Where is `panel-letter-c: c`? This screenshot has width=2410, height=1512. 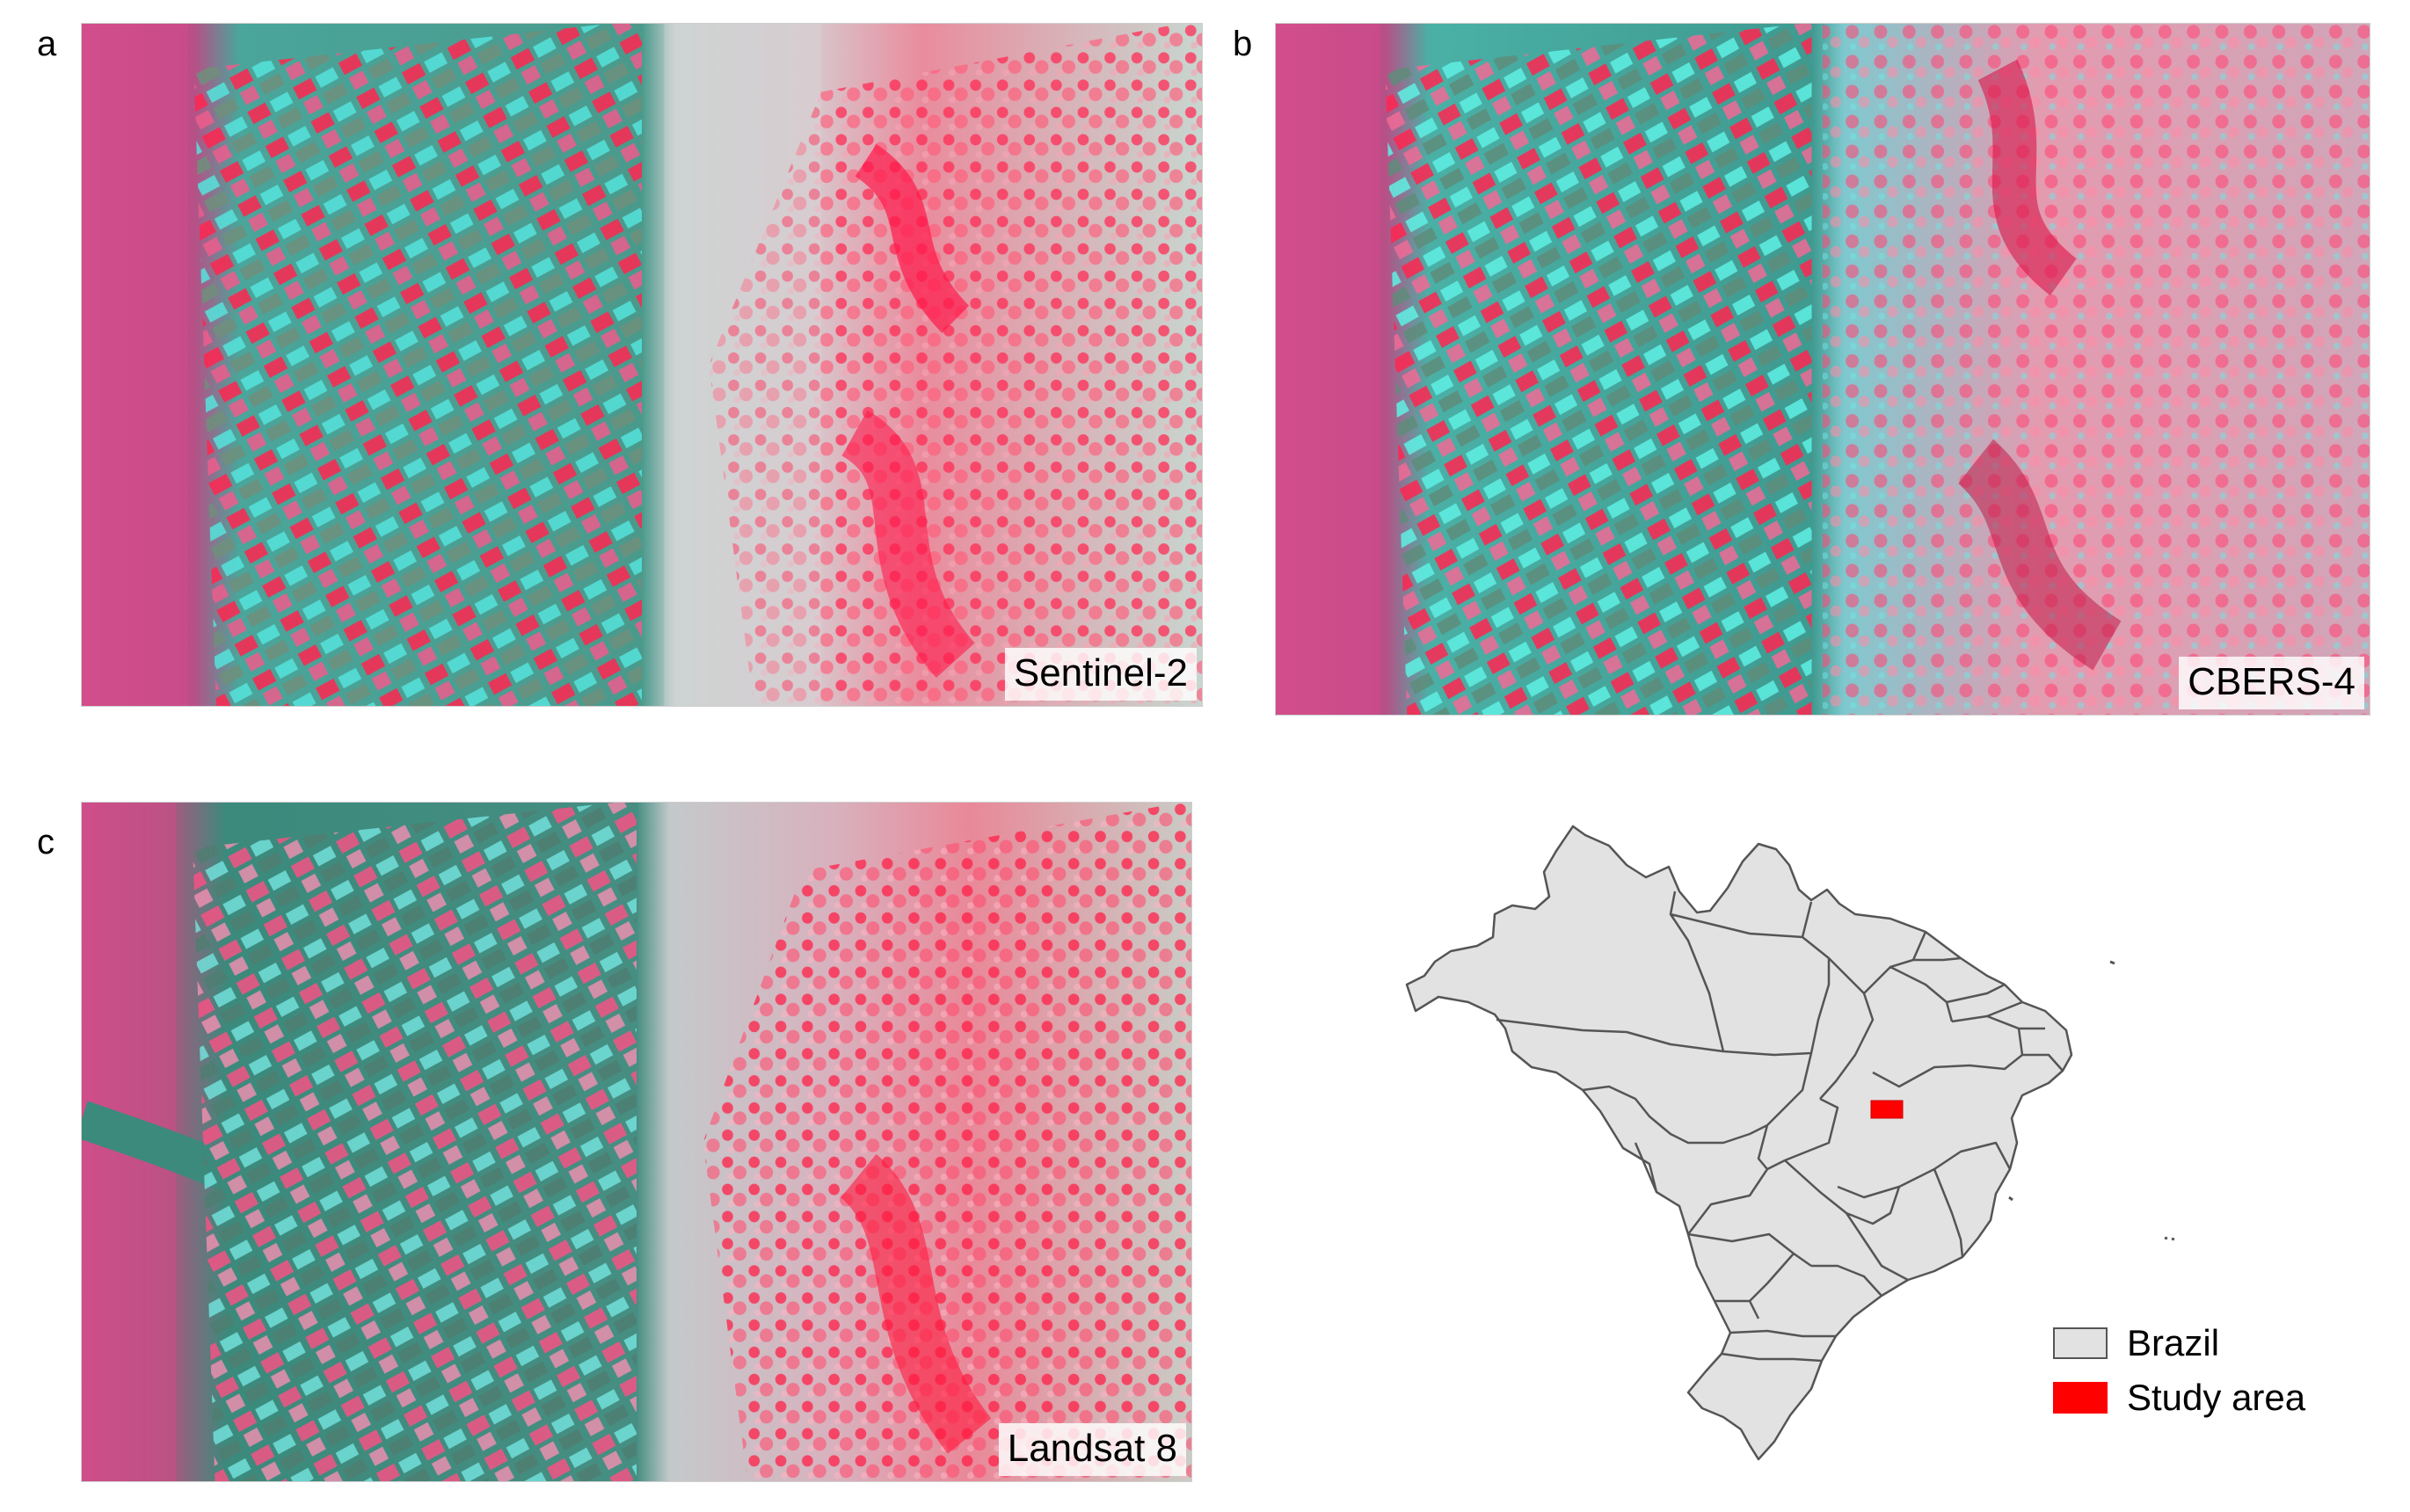 panel-letter-c: c is located at coordinates (46, 842).